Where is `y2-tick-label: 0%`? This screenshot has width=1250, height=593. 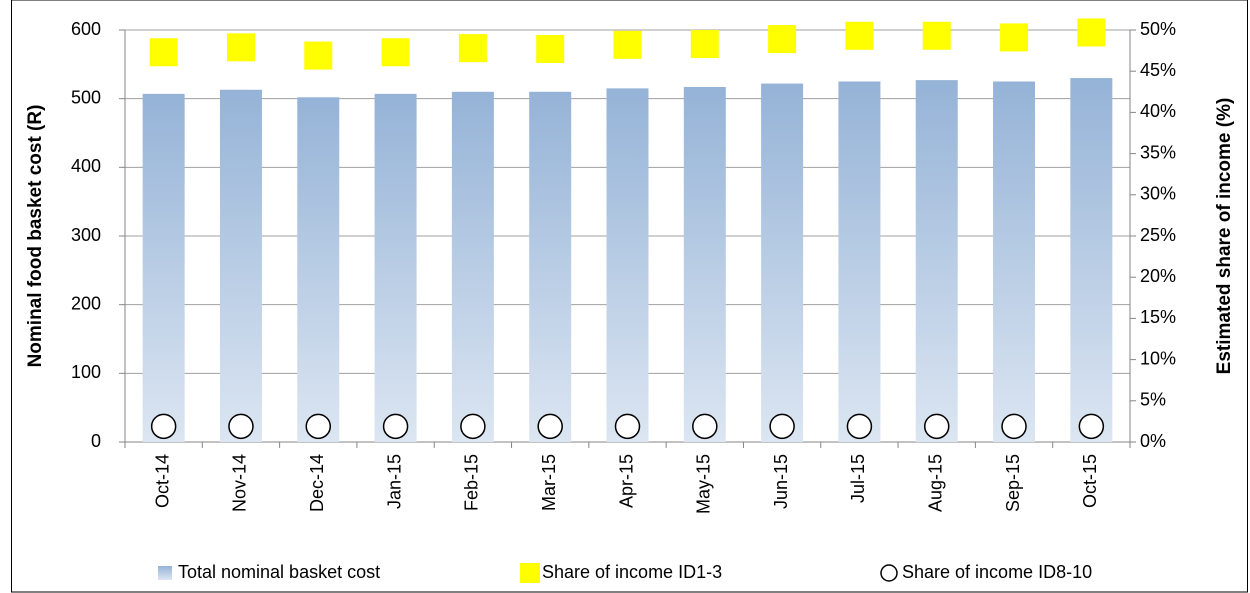 y2-tick-label: 0% is located at coordinates (1153, 441).